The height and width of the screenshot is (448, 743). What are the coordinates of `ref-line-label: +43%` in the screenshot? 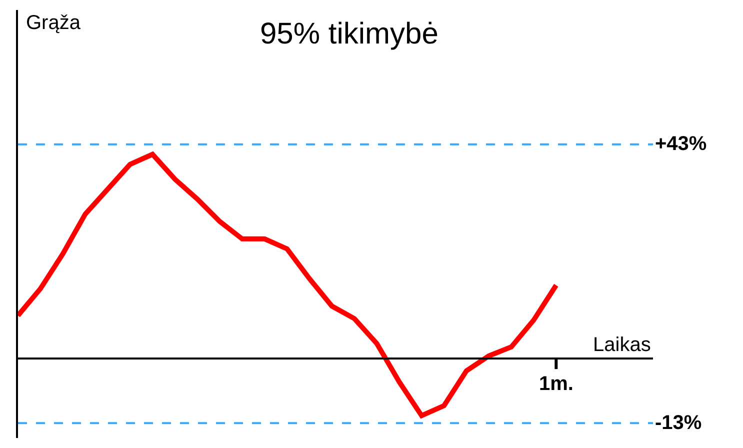 It's located at (681, 144).